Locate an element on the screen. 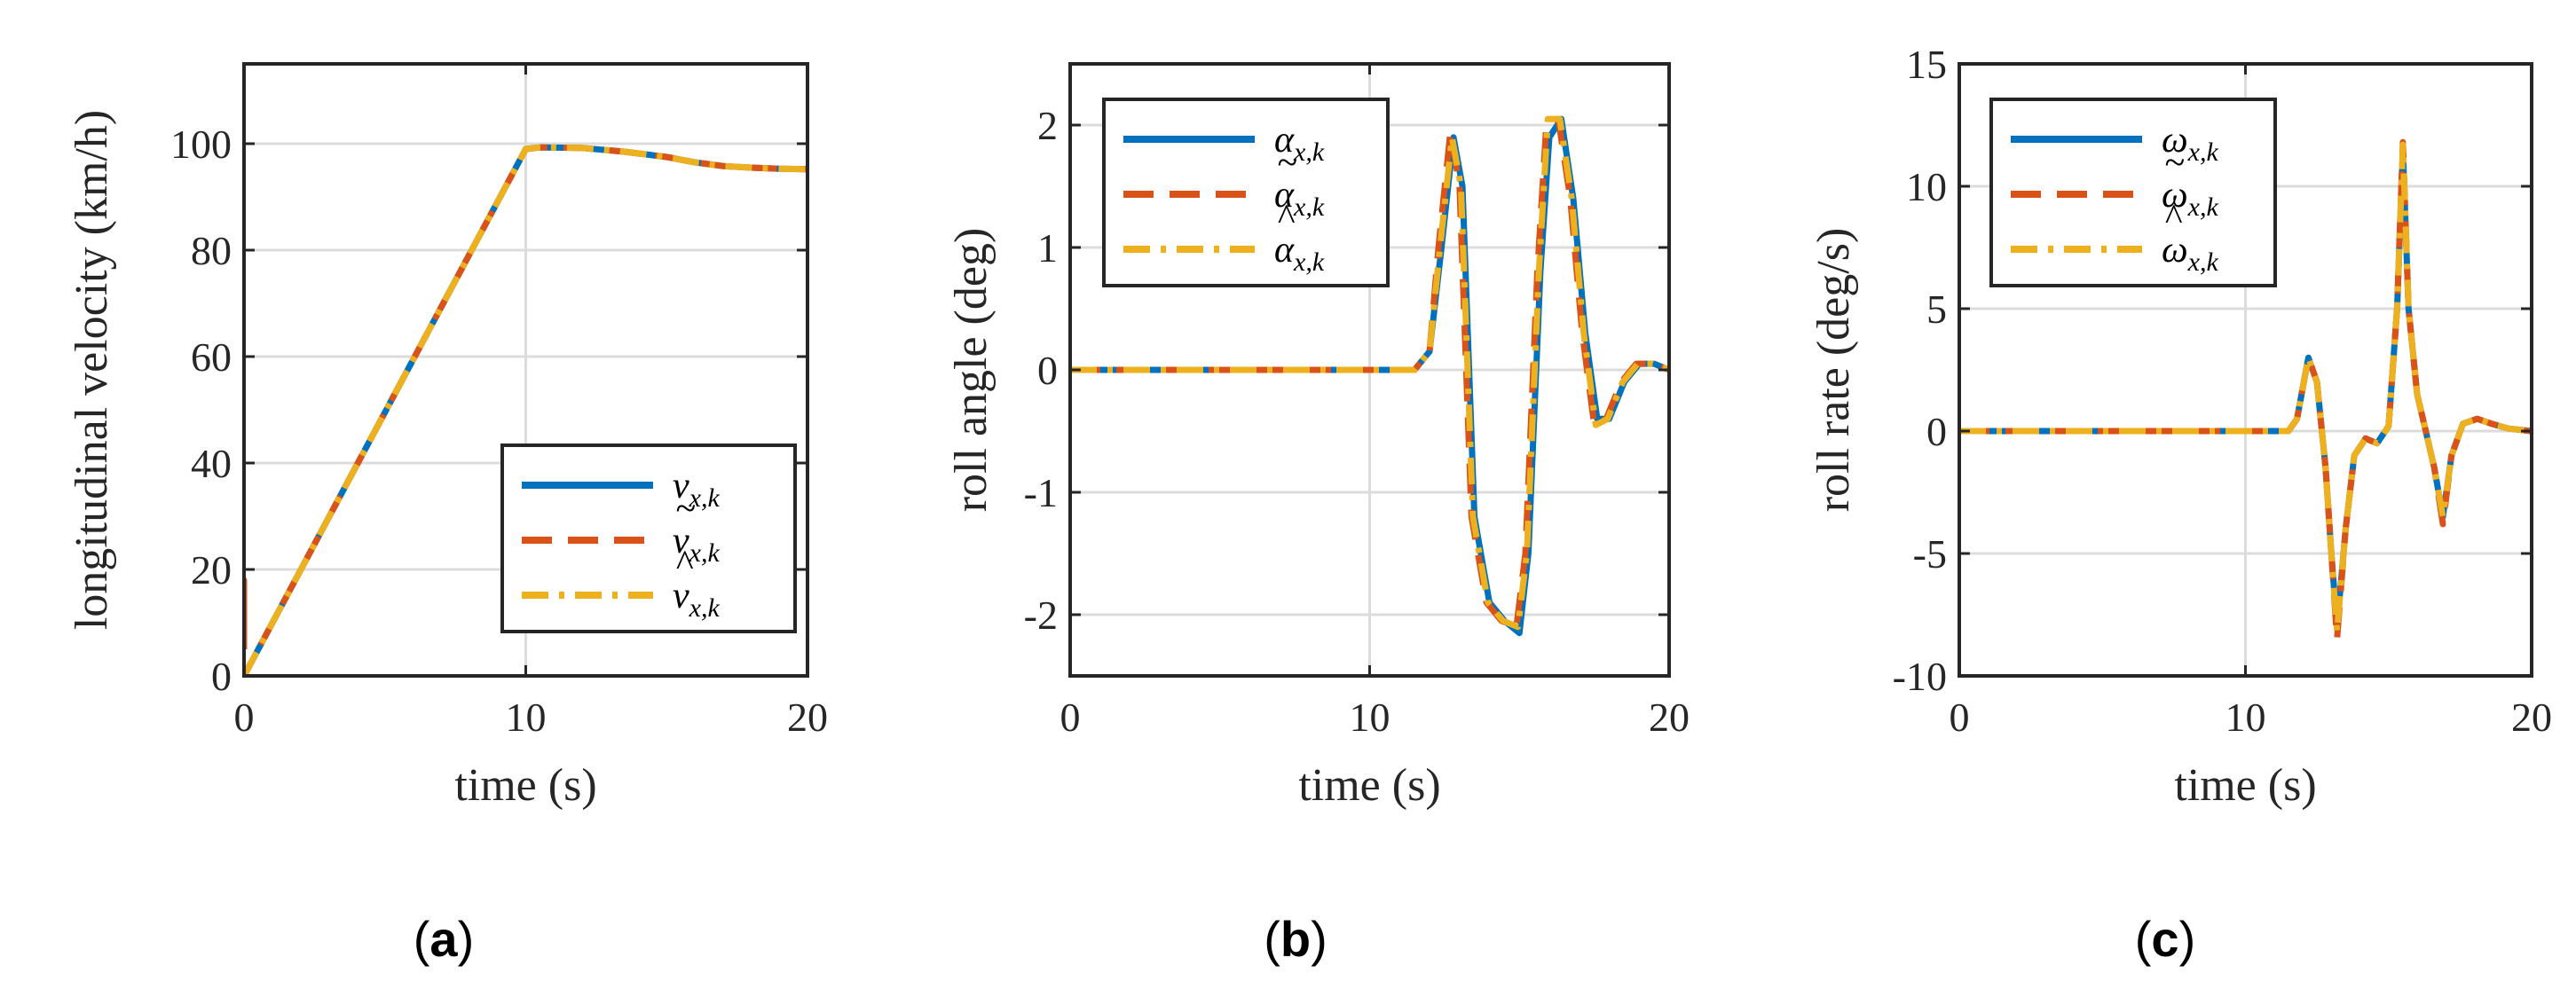 This screenshot has height=989, width=2576. panel-caption: (c) is located at coordinates (2165, 939).